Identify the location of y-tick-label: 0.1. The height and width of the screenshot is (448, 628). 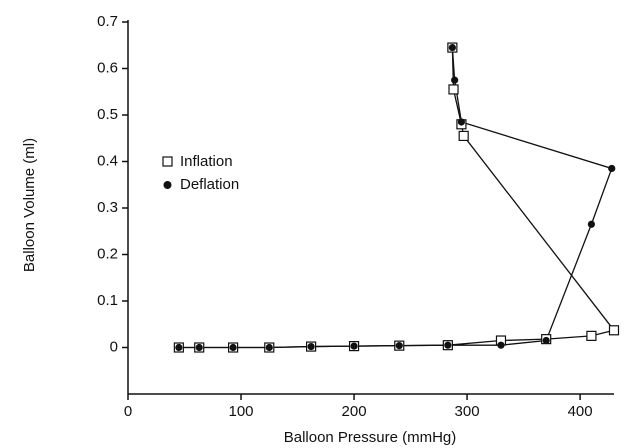
(107, 300).